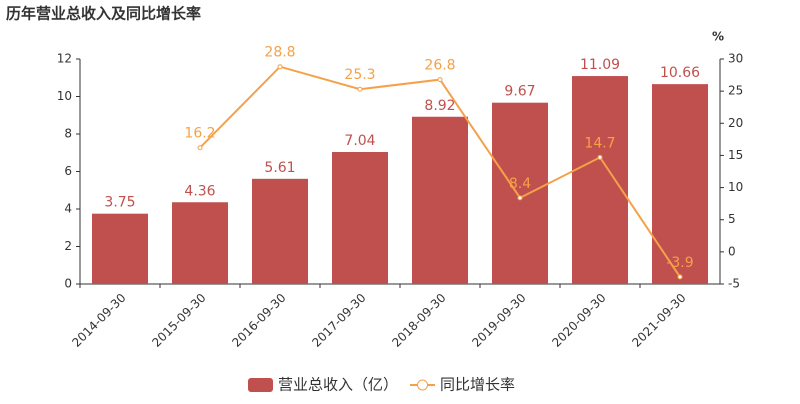 The image size is (800, 404). I want to click on bar-value-label: 7.04, so click(359, 141).